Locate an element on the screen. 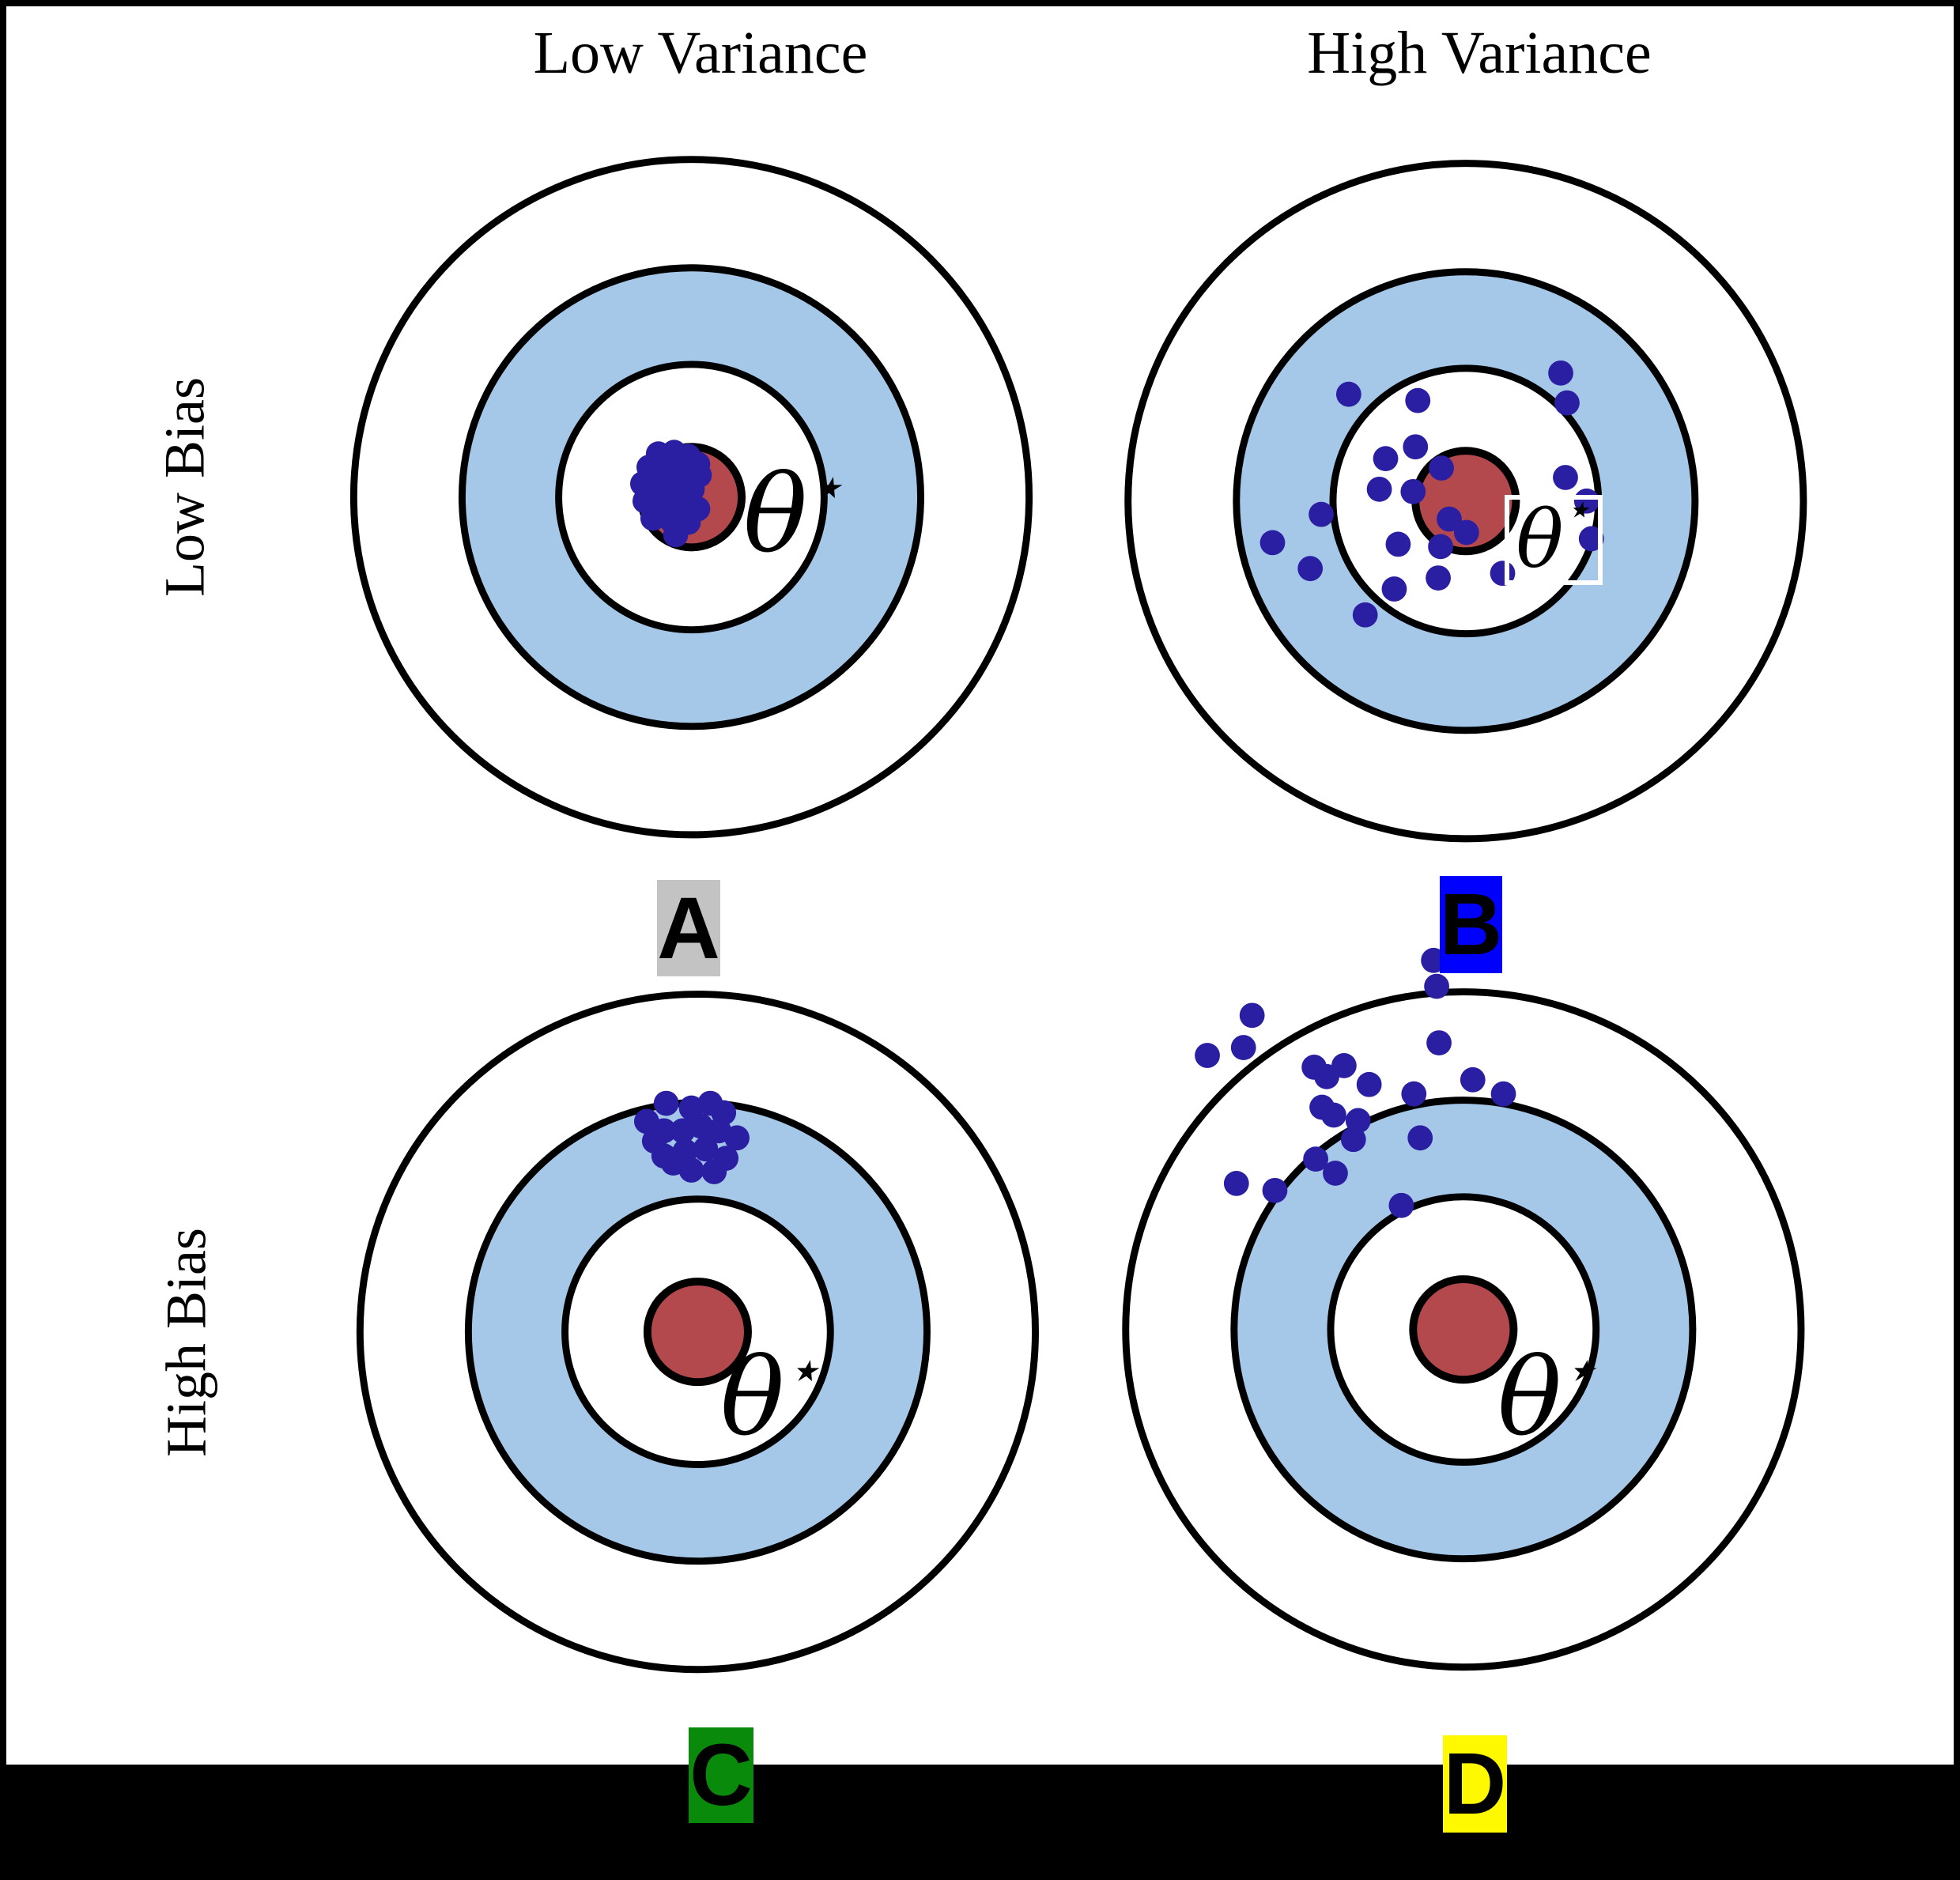  column-header-high-variance: High Variance is located at coordinates (1479, 53).